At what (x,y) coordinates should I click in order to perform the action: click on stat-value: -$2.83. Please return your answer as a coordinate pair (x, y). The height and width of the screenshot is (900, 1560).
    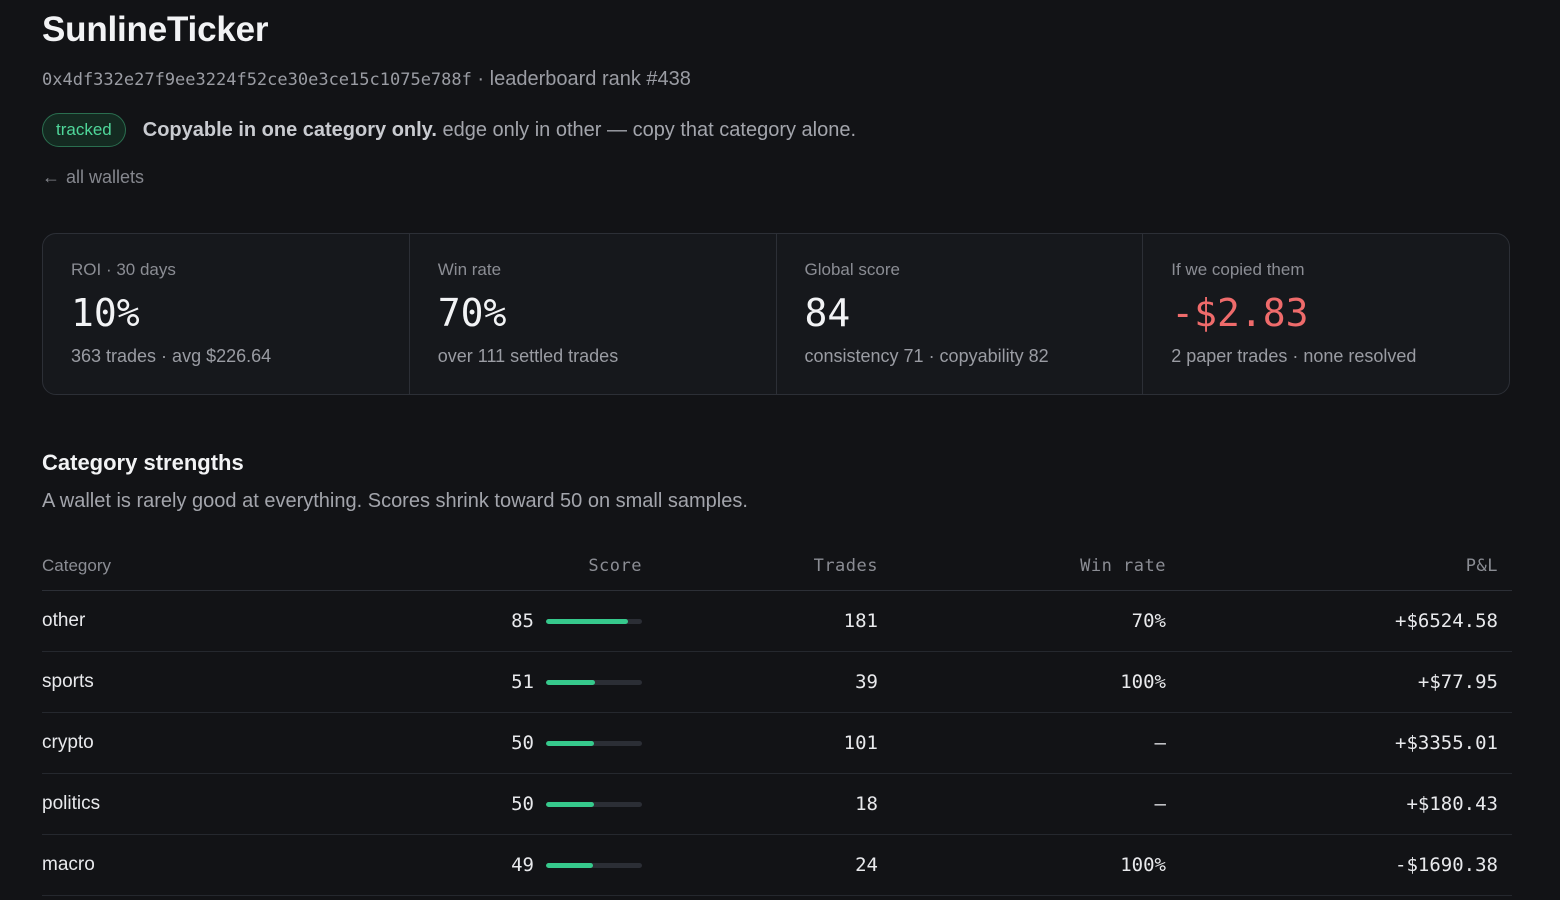
    Looking at the image, I should click on (1240, 313).